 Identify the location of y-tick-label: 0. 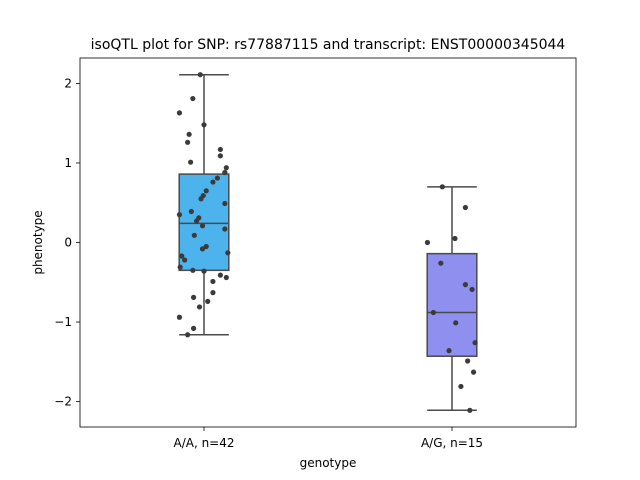
(68, 243).